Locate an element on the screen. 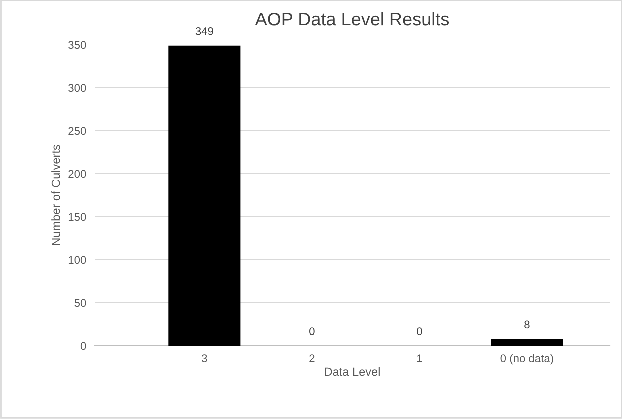  y-tick-label: 0 is located at coordinates (83, 346).